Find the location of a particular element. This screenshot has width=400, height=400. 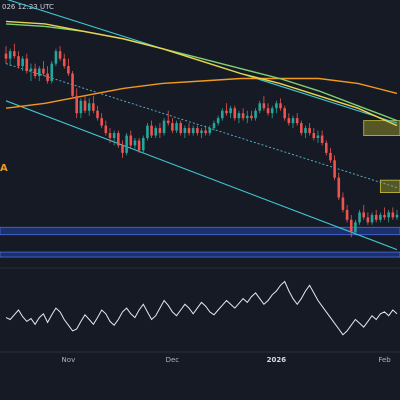

rsi-line is located at coordinates (201, 308).